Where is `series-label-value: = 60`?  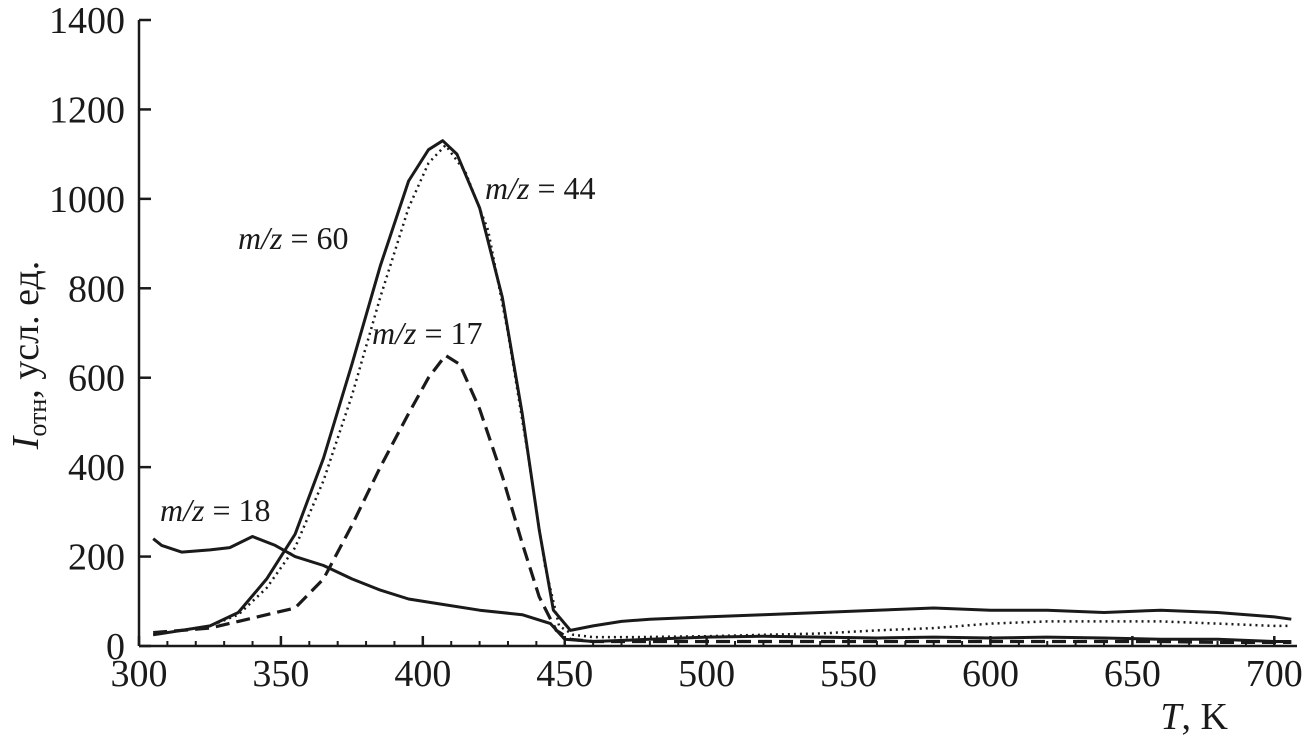 series-label-value: = 60 is located at coordinates (315, 238).